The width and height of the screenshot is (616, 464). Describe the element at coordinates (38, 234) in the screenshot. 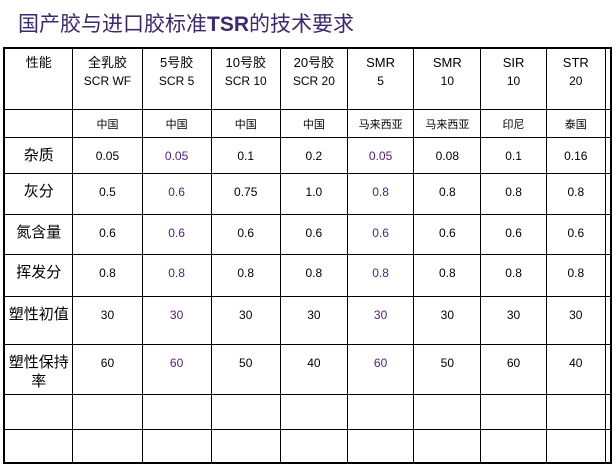

I see `row-label: 氮含量` at that location.